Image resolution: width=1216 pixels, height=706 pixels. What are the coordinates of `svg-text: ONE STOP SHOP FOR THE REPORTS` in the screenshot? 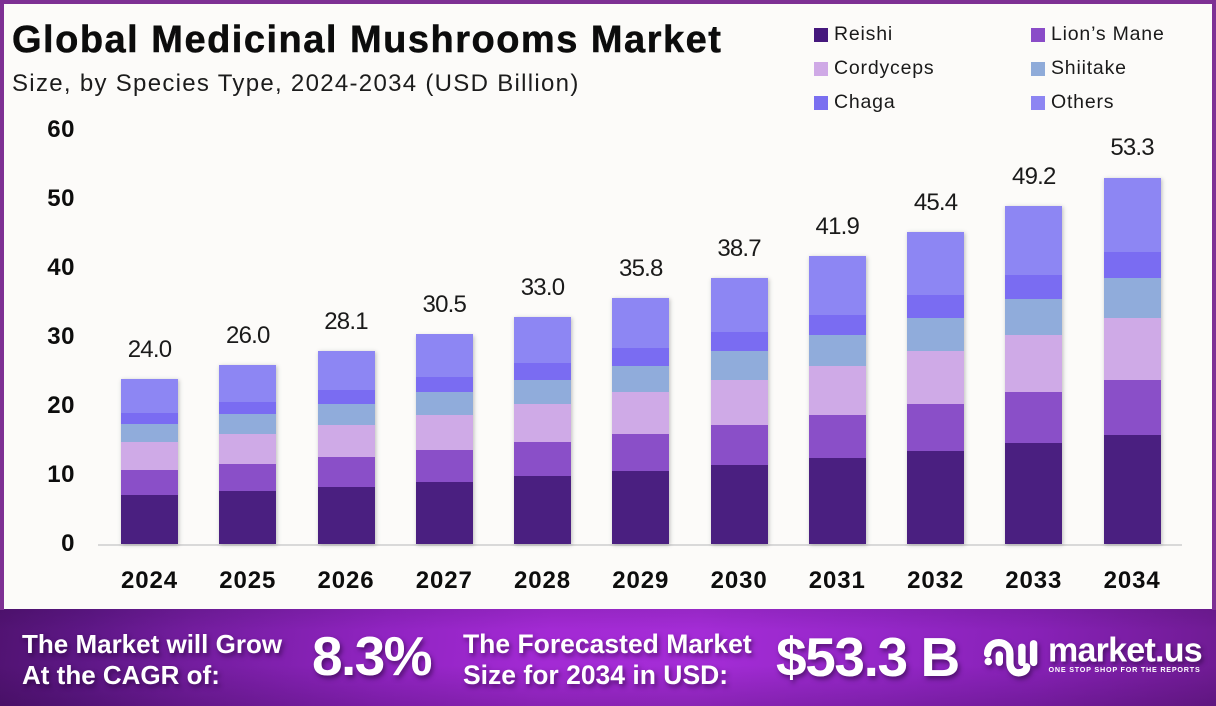 It's located at (1125, 669).